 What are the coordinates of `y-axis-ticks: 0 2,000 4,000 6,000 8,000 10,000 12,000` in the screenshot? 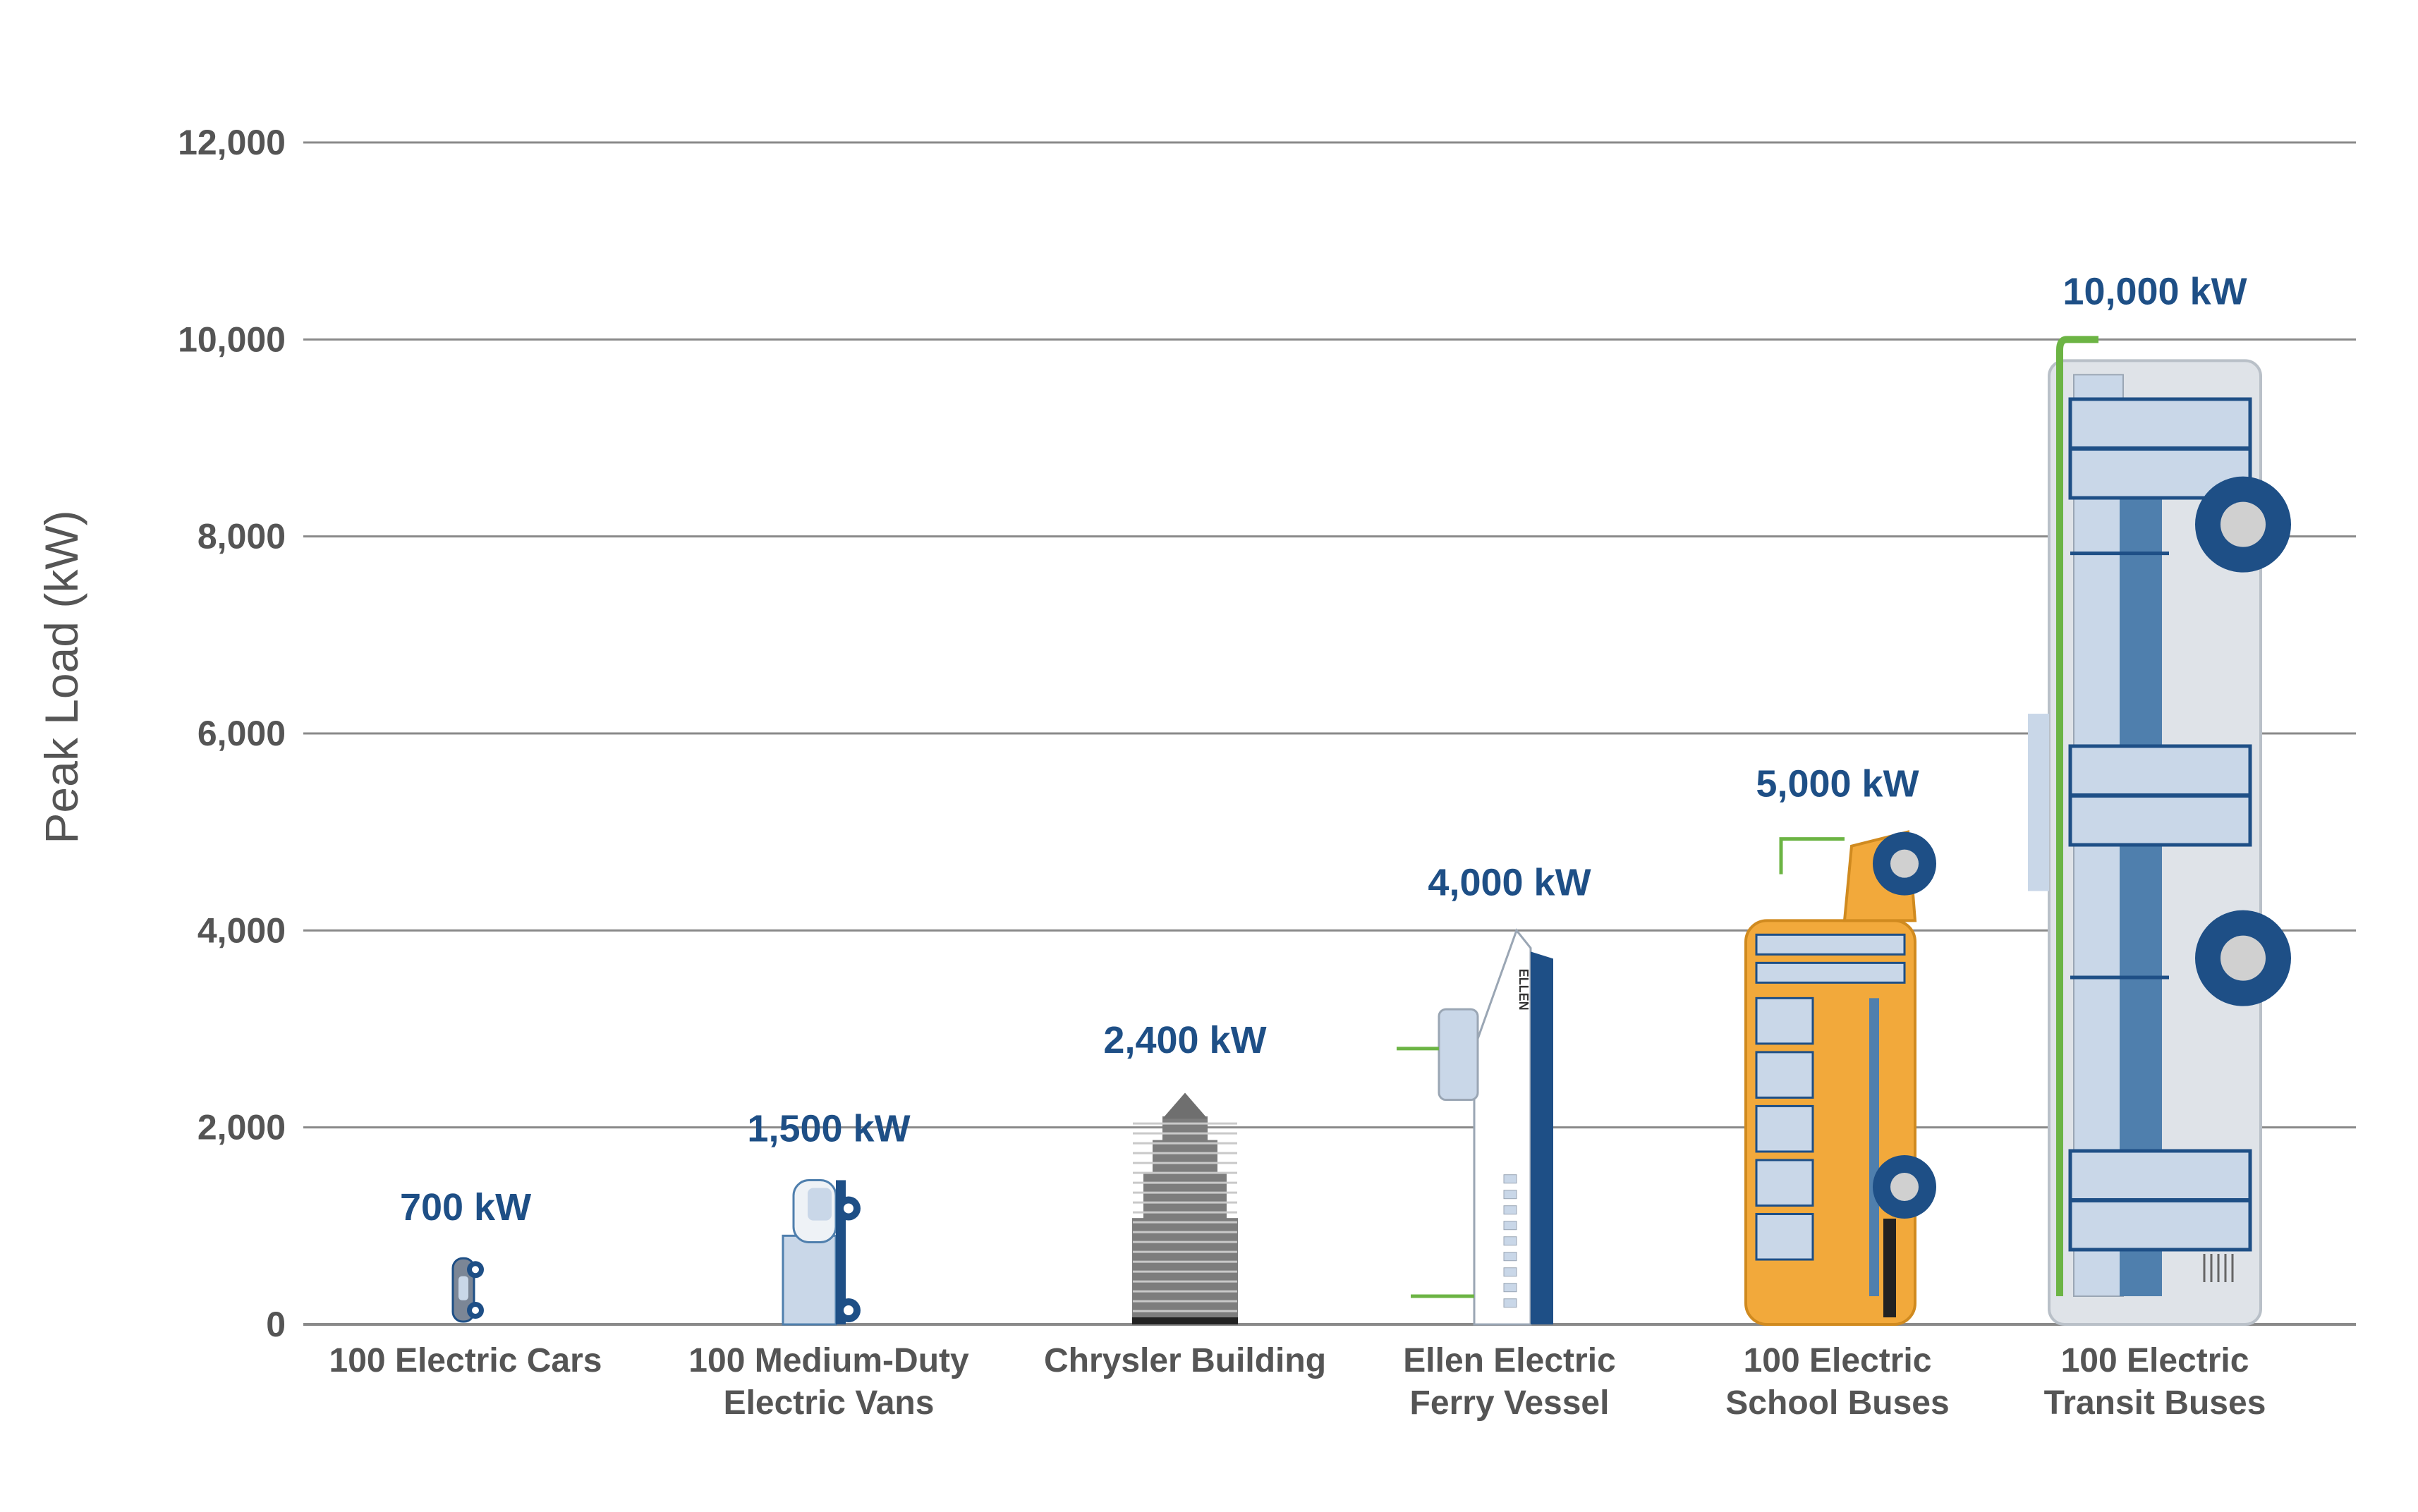 It's located at (232, 733).